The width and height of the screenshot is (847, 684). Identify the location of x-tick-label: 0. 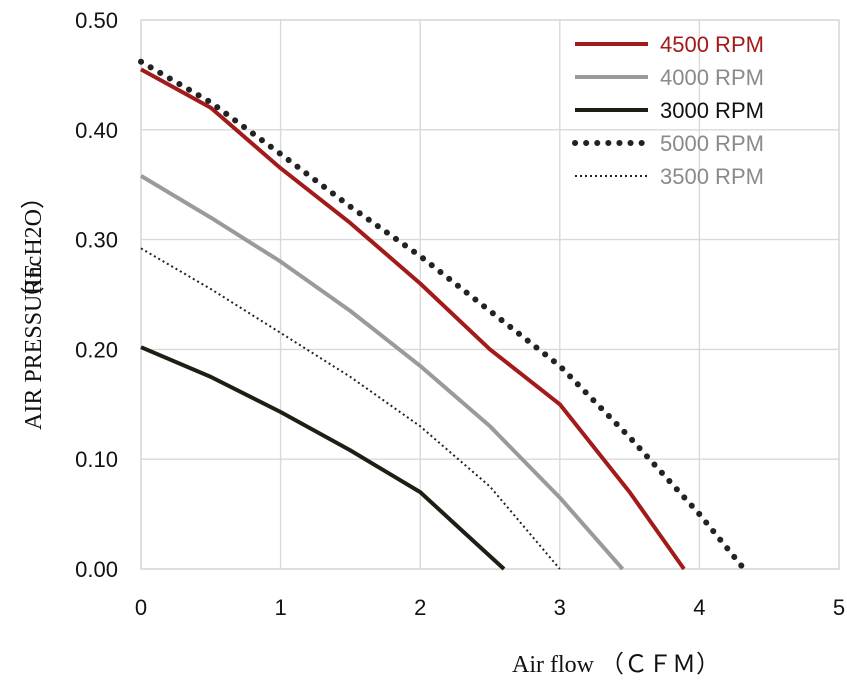
(141, 607).